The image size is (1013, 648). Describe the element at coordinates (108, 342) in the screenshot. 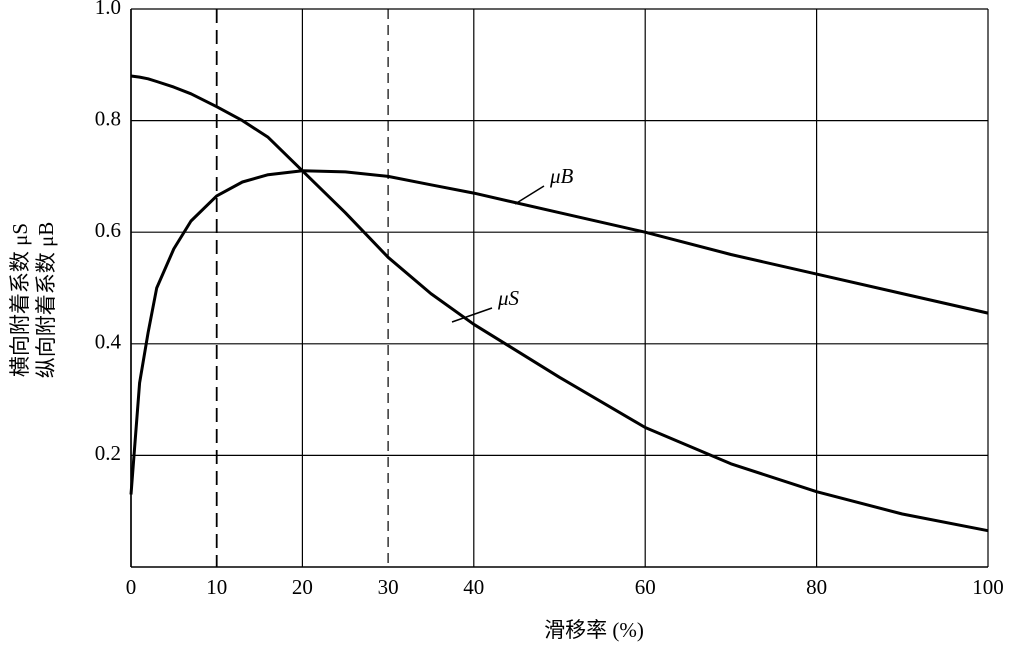

I see `y-tick-label: 0.4` at that location.